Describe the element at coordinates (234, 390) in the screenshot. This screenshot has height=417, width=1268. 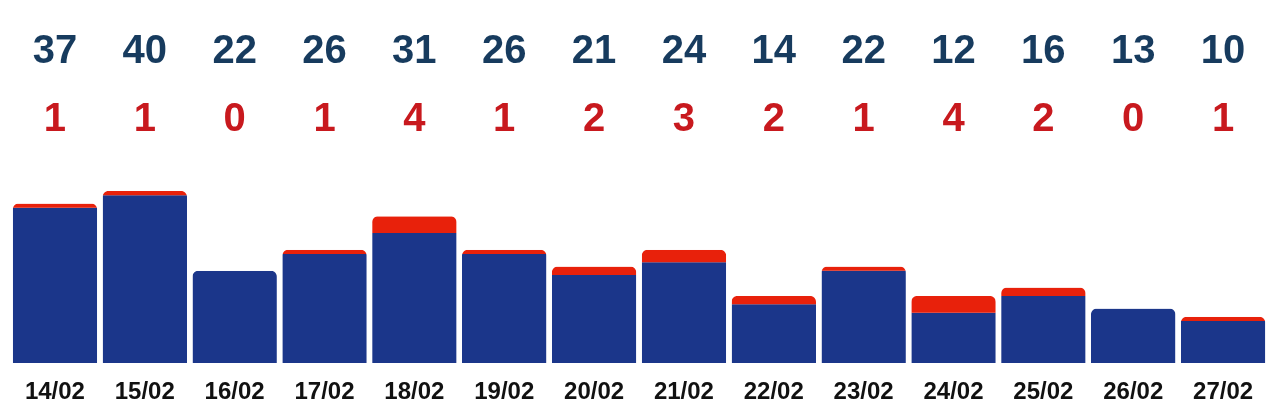
I see `x-tick-label: 16/02` at that location.